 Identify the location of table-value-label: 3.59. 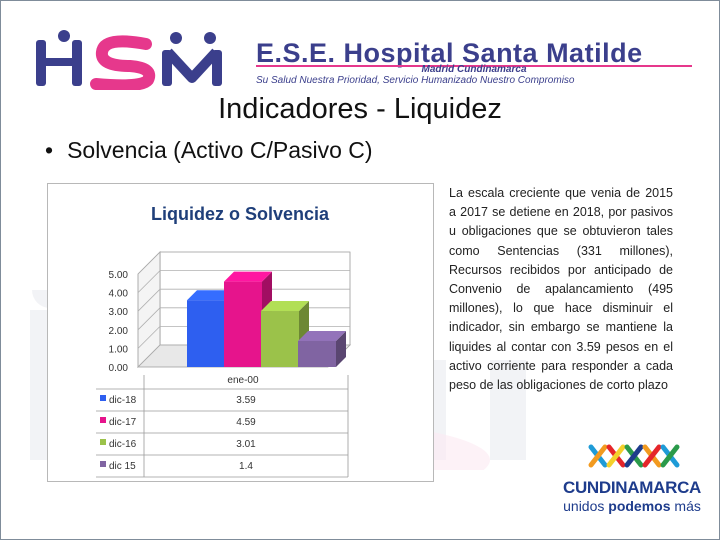
(246, 400).